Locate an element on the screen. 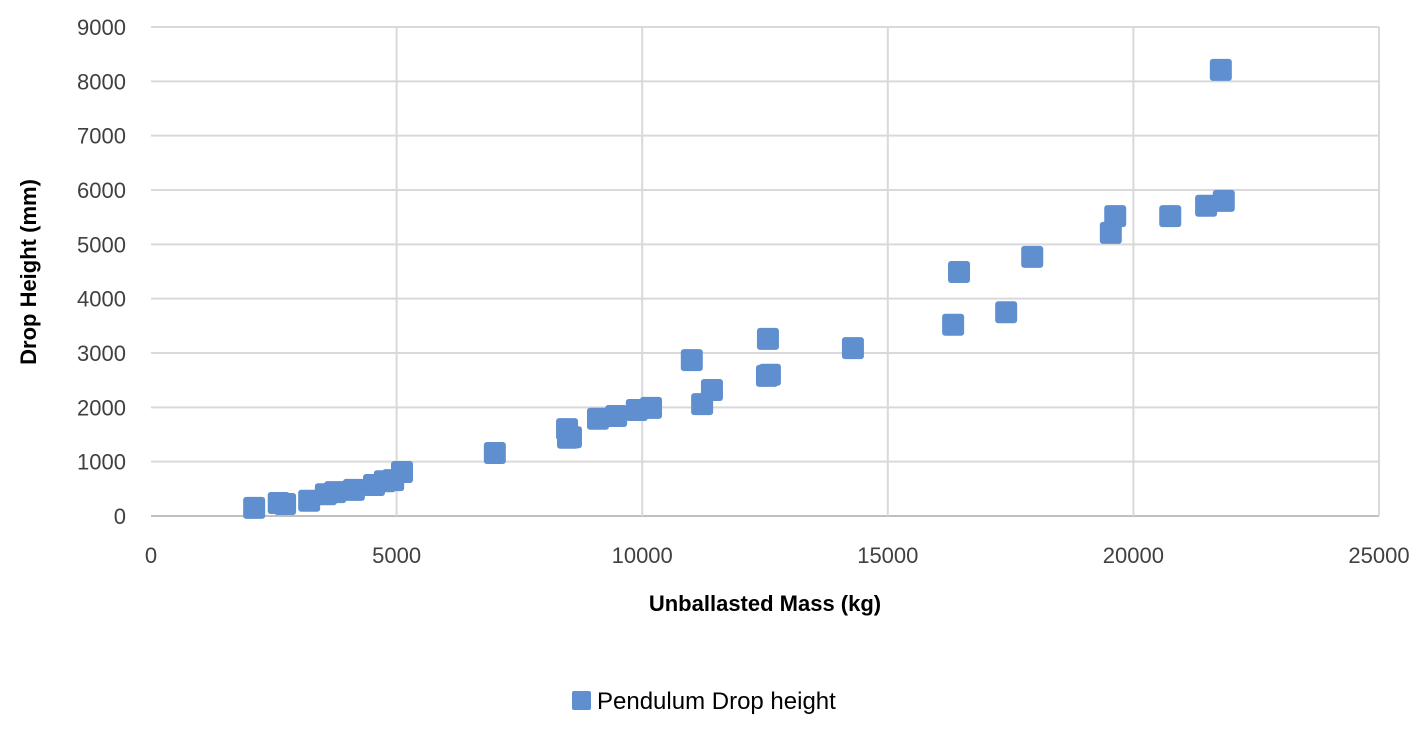  y-tick-label: 2000 is located at coordinates (101, 407).